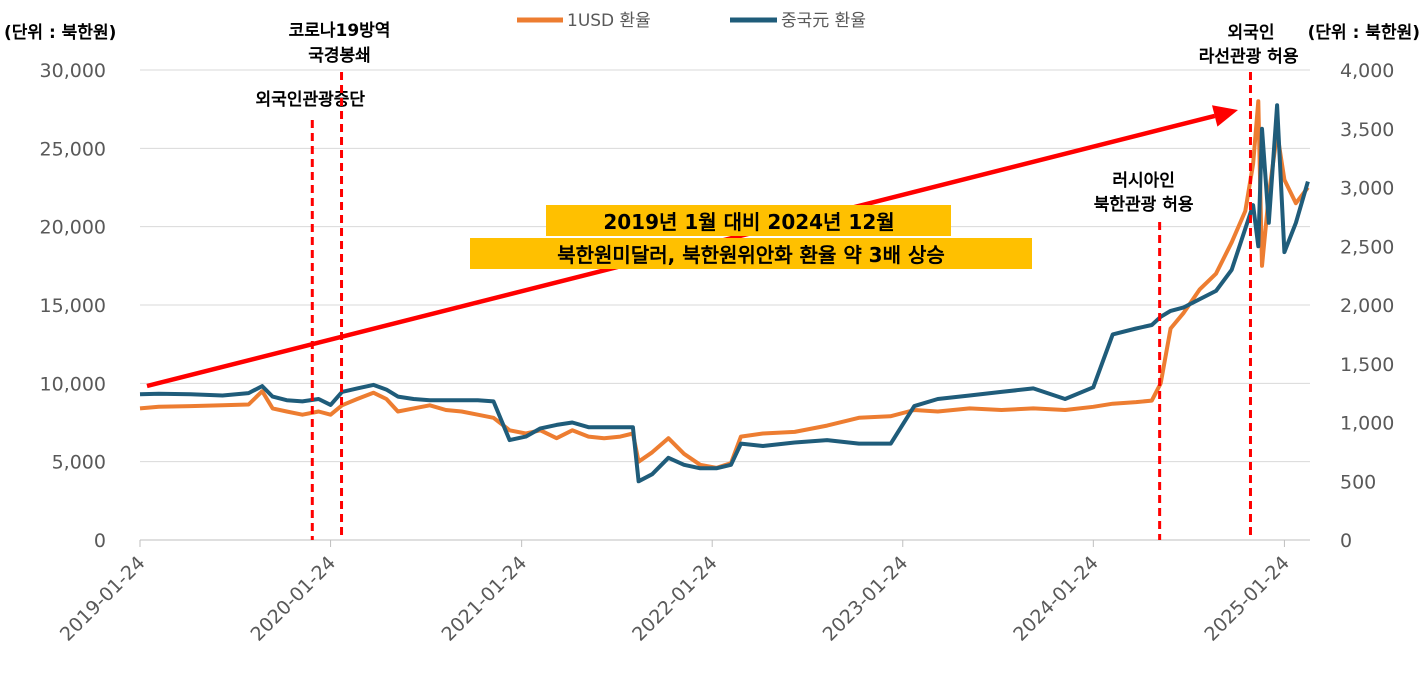 This screenshot has width=1424, height=686. I want to click on right-axis-ticks: 0 500 1,000 1,500 2,000 2,500 3,000 3,500 4,000, so click(1367, 306).